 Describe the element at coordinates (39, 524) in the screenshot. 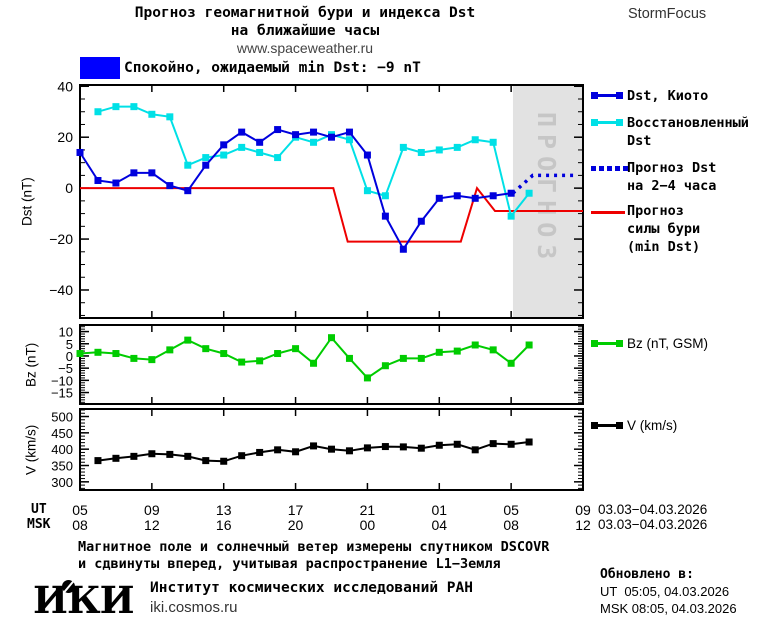

I see `msk-row-label: MSK` at that location.